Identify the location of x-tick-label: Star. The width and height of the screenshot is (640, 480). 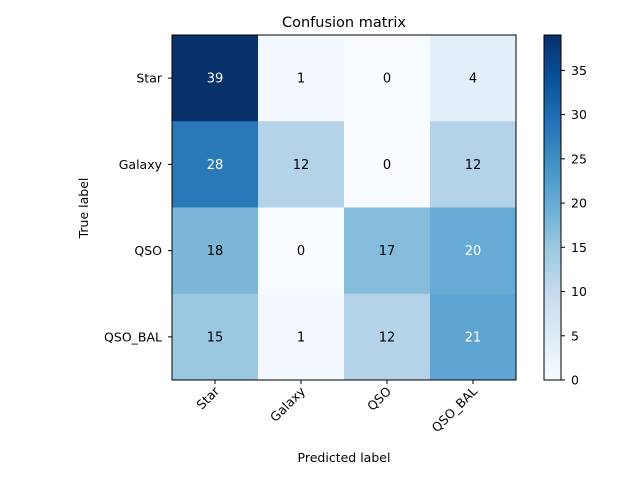
(207, 397).